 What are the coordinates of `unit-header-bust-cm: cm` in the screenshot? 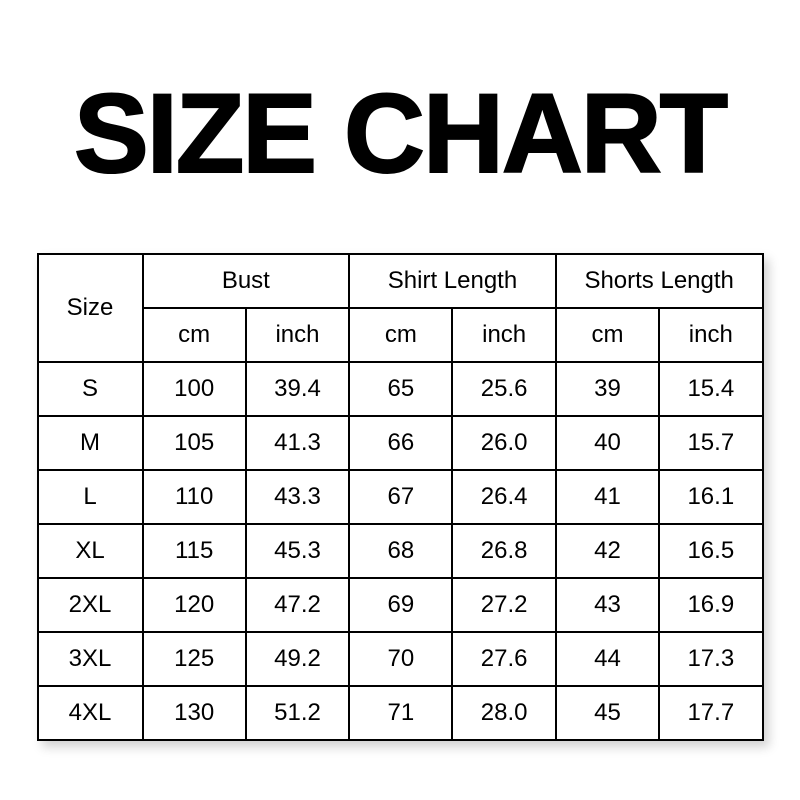 It's located at (194, 335).